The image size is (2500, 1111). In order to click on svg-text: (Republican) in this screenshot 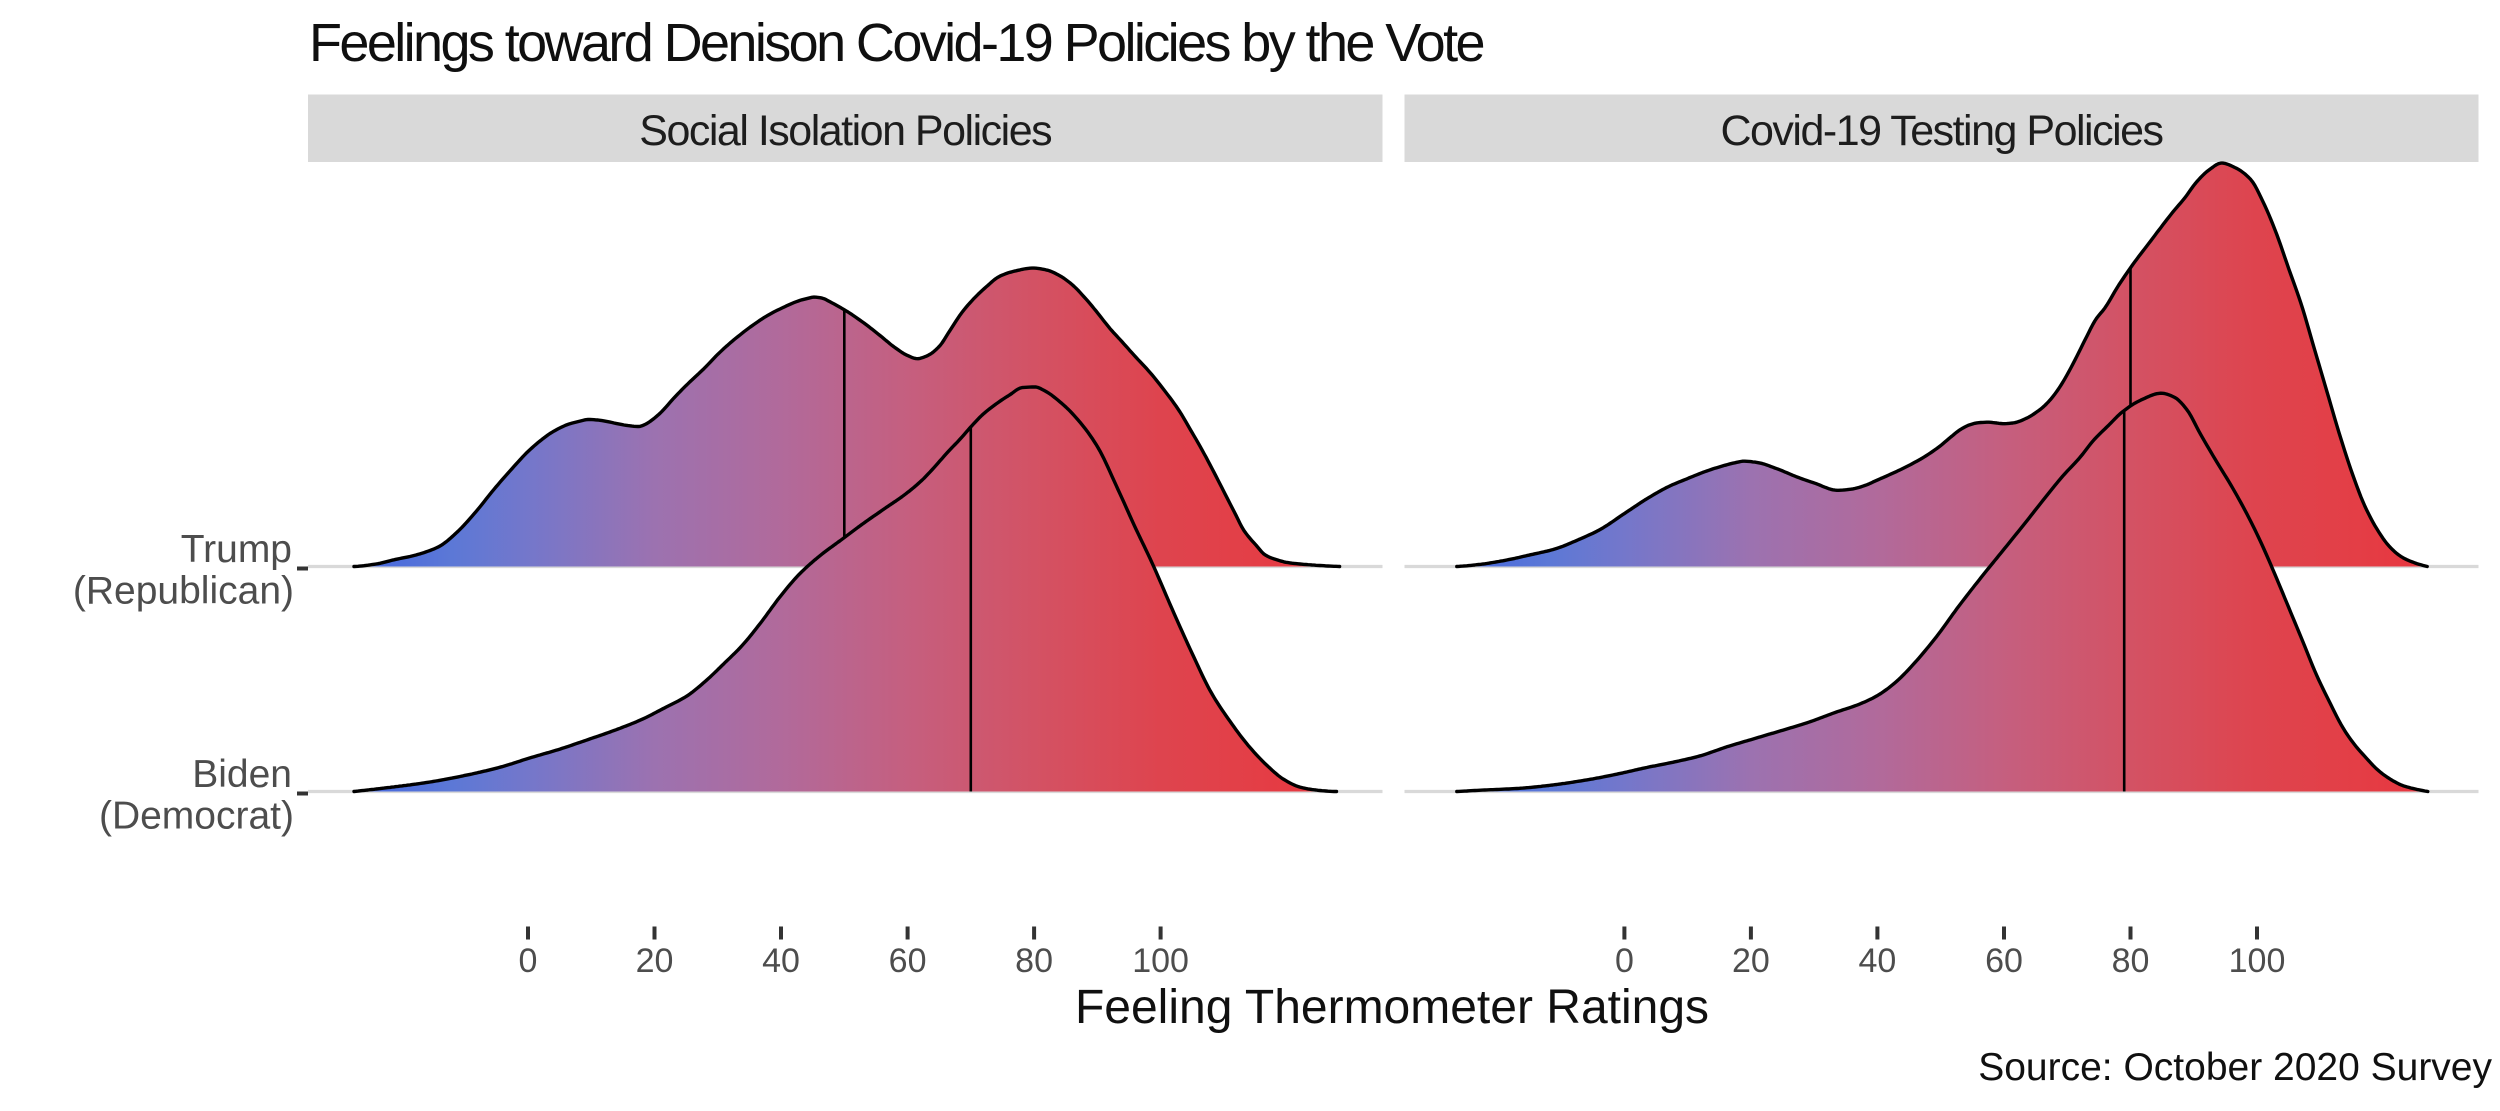, I will do `click(183, 591)`.